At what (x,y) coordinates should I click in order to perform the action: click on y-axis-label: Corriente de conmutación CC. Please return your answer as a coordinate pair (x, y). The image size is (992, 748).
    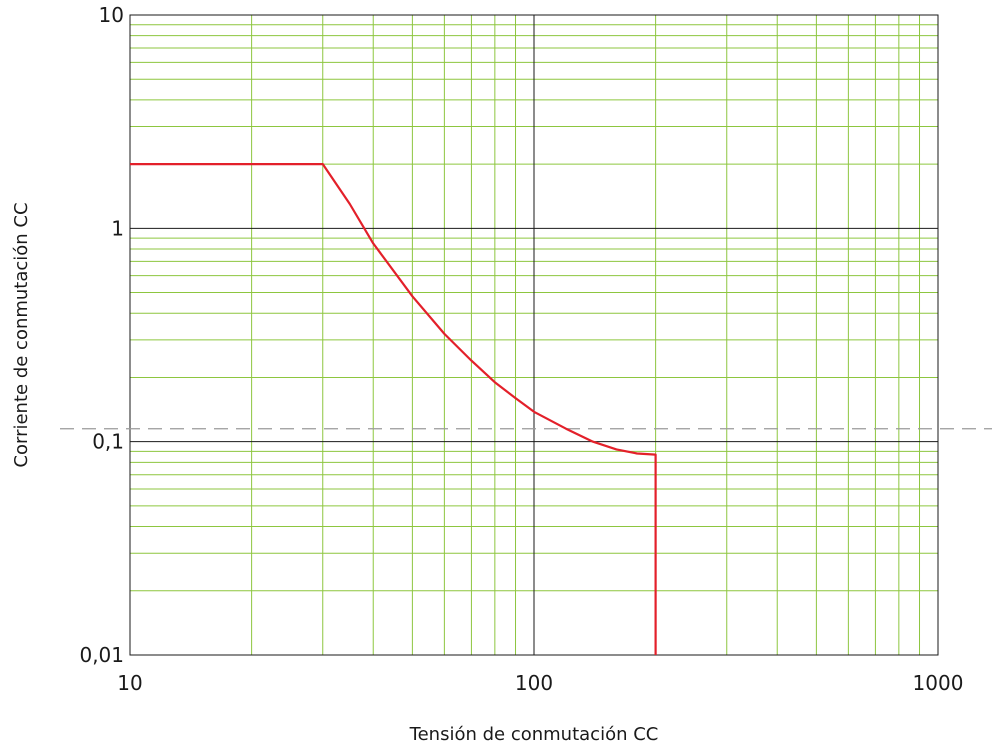
    Looking at the image, I should click on (21, 334).